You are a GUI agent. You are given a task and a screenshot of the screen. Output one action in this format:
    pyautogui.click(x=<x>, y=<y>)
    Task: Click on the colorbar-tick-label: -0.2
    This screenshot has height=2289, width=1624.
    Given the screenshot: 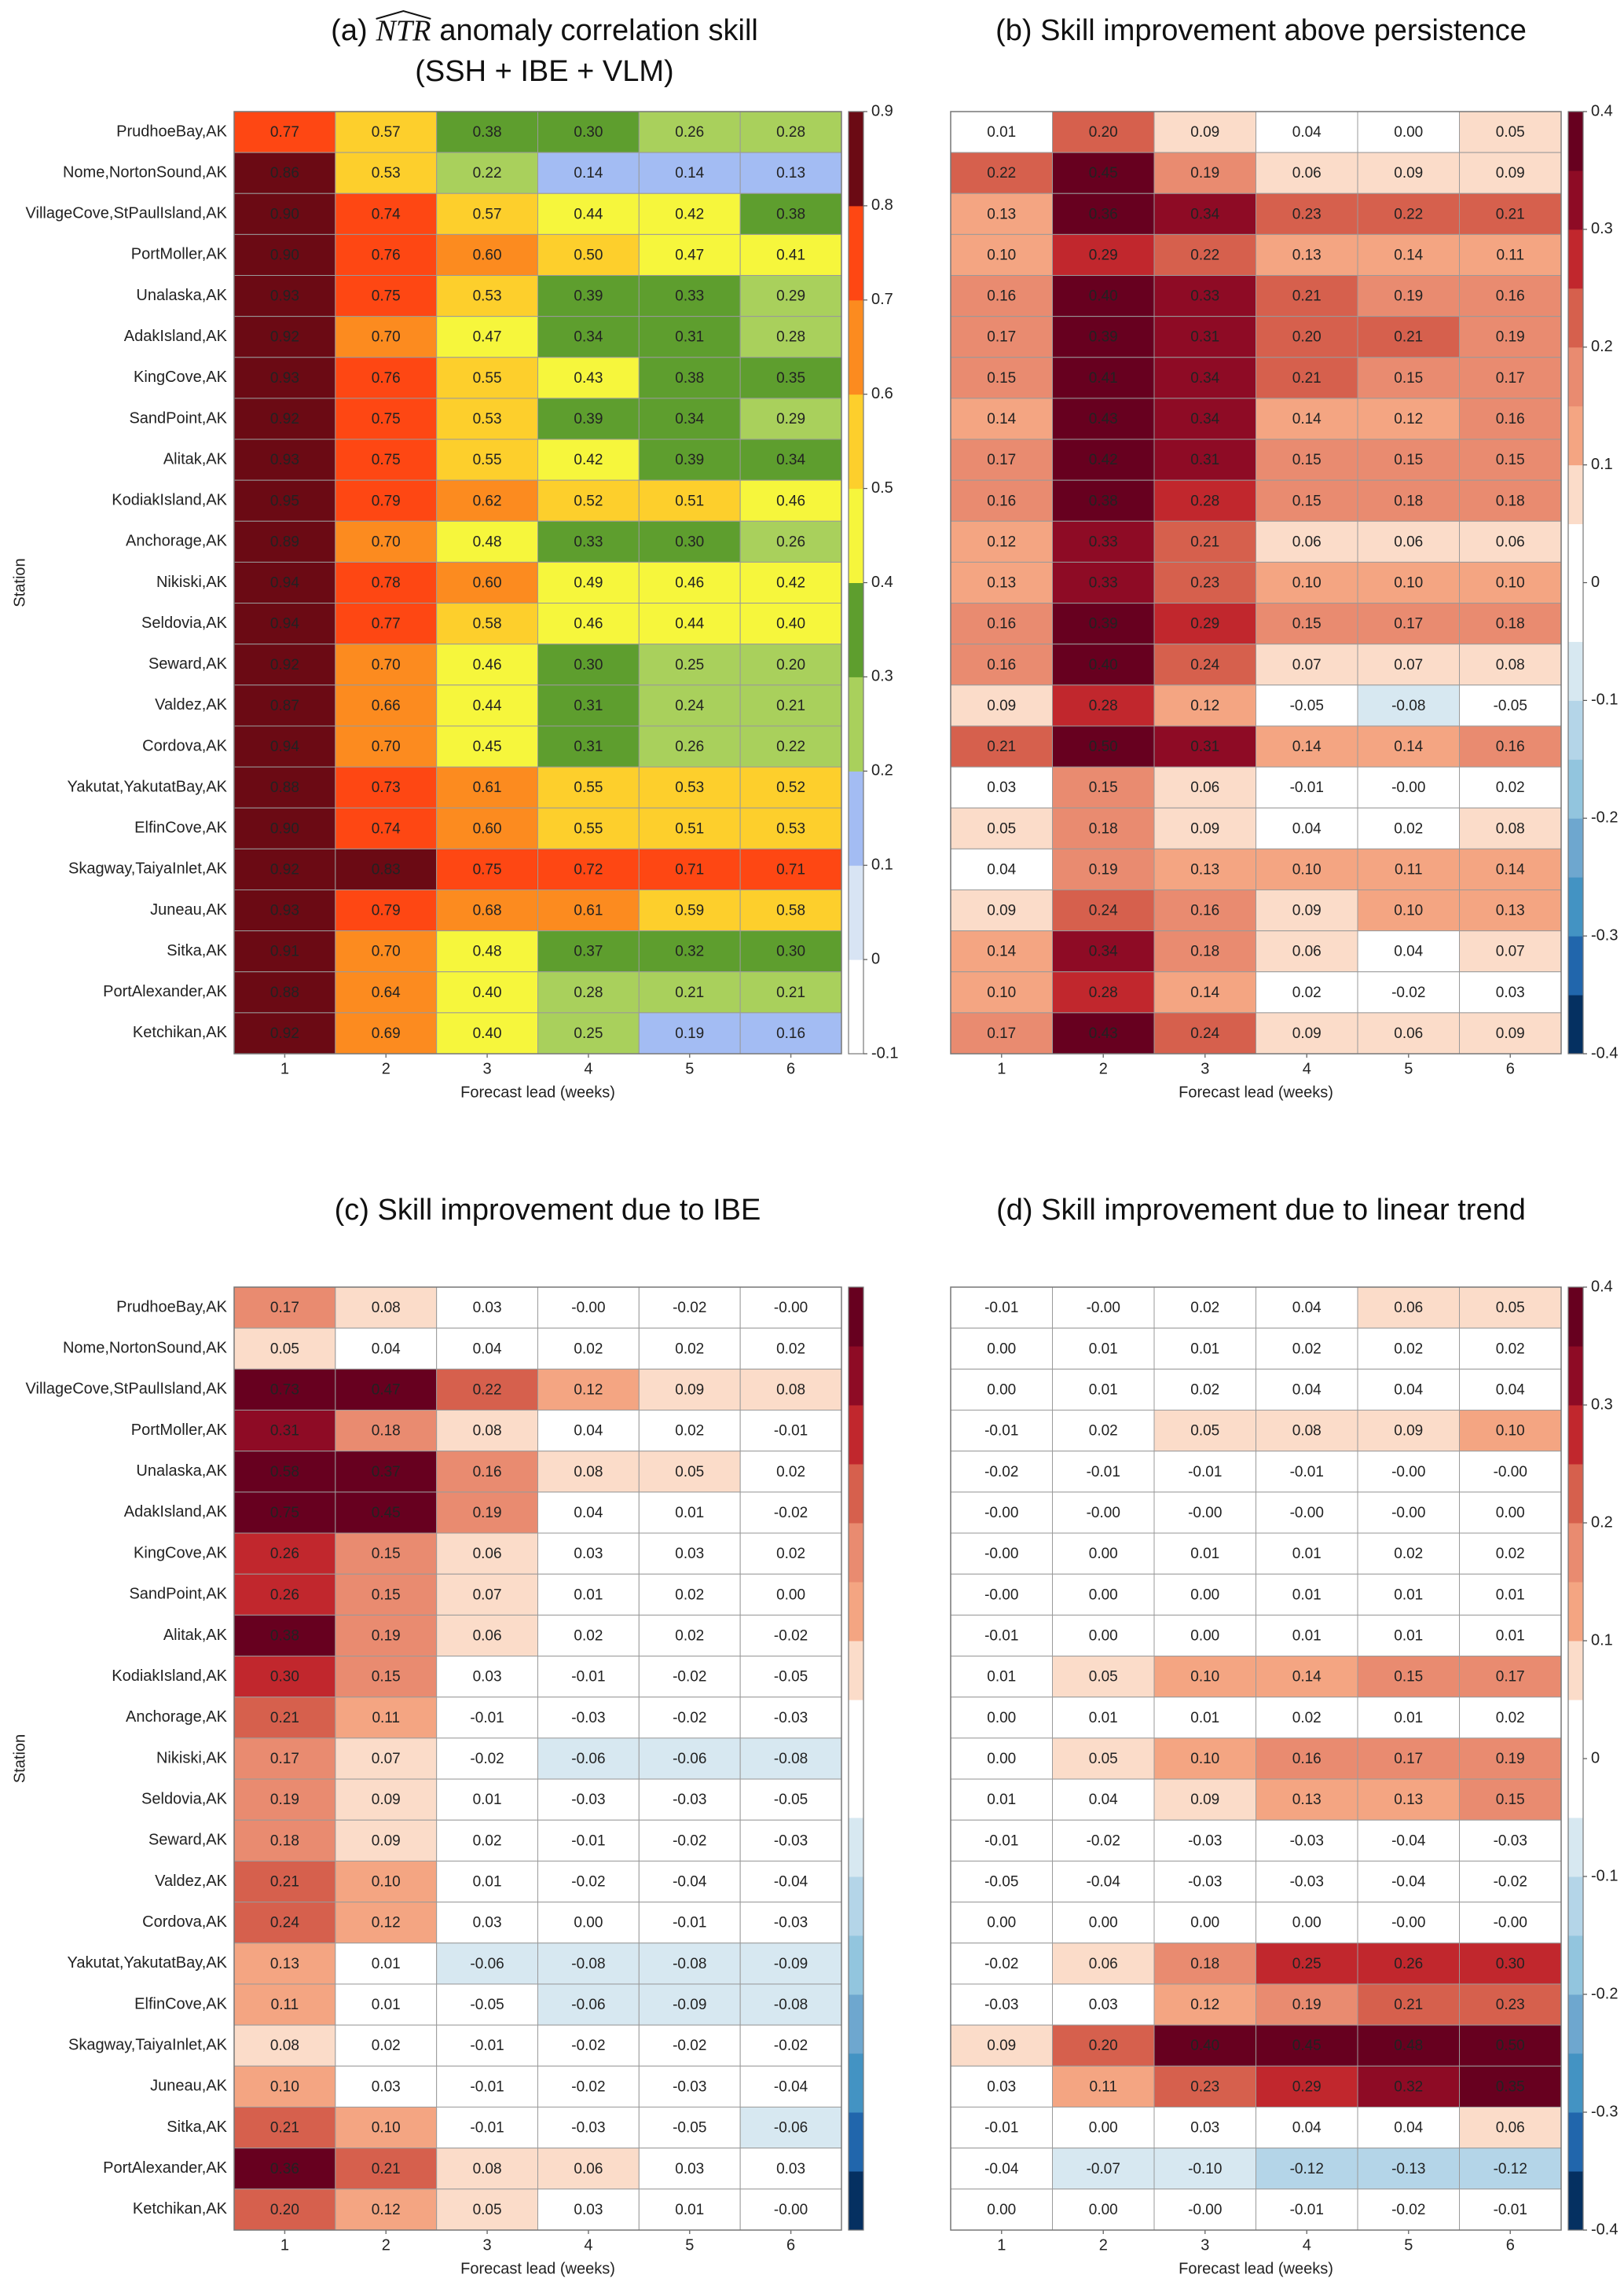 What is the action you would take?
    pyautogui.click(x=1604, y=818)
    